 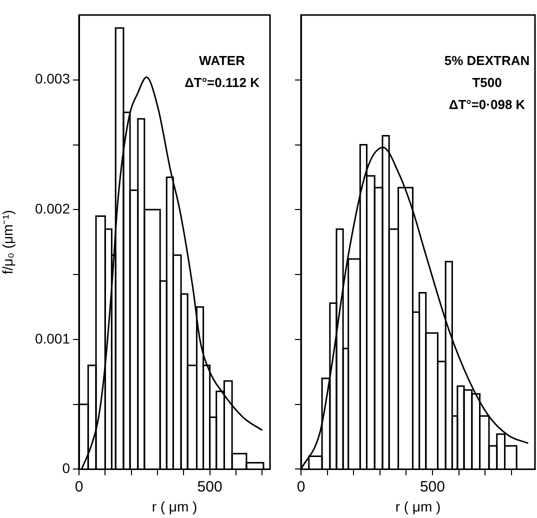 What do you see at coordinates (8, 242) in the screenshot?
I see `y-axis-title: f/μ₀ (μm⁻¹)` at bounding box center [8, 242].